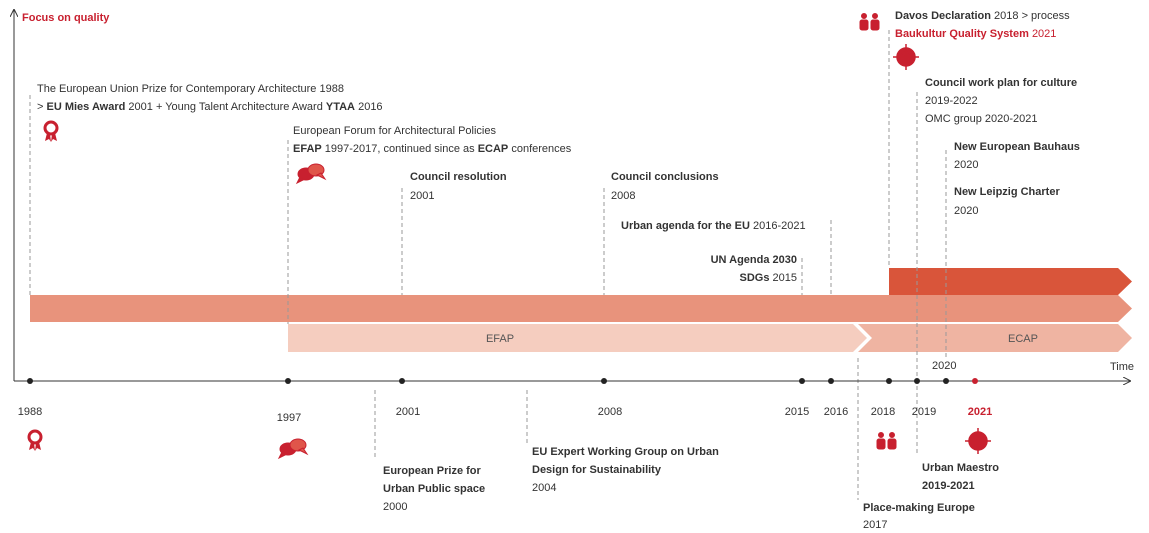 The height and width of the screenshot is (533, 1149). I want to click on event-text: SDGs 2015, so click(768, 278).